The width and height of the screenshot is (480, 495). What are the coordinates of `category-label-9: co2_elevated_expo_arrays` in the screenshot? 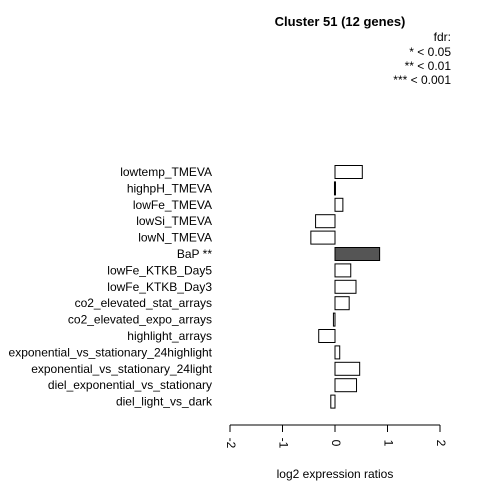 It's located at (140, 320).